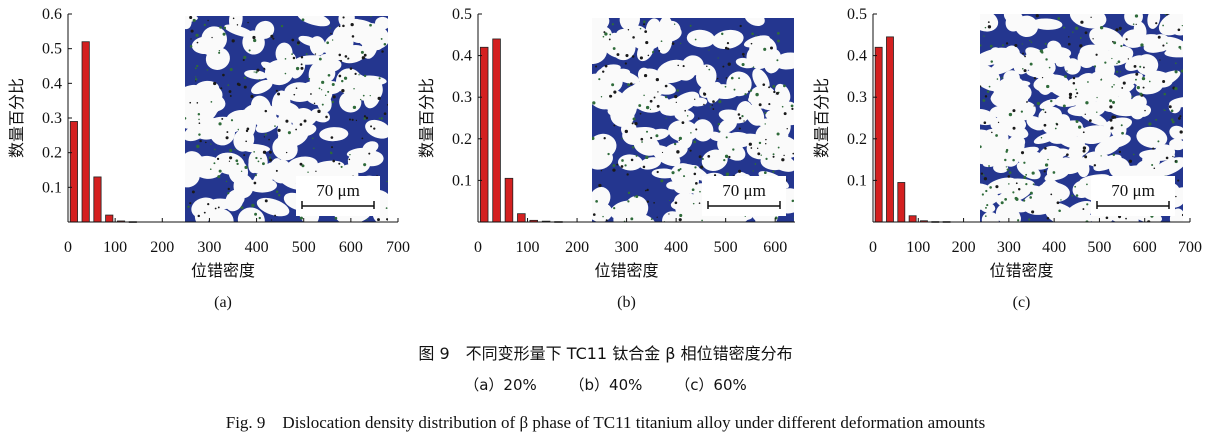  Describe the element at coordinates (912, 219) in the screenshot. I see `bar` at that location.